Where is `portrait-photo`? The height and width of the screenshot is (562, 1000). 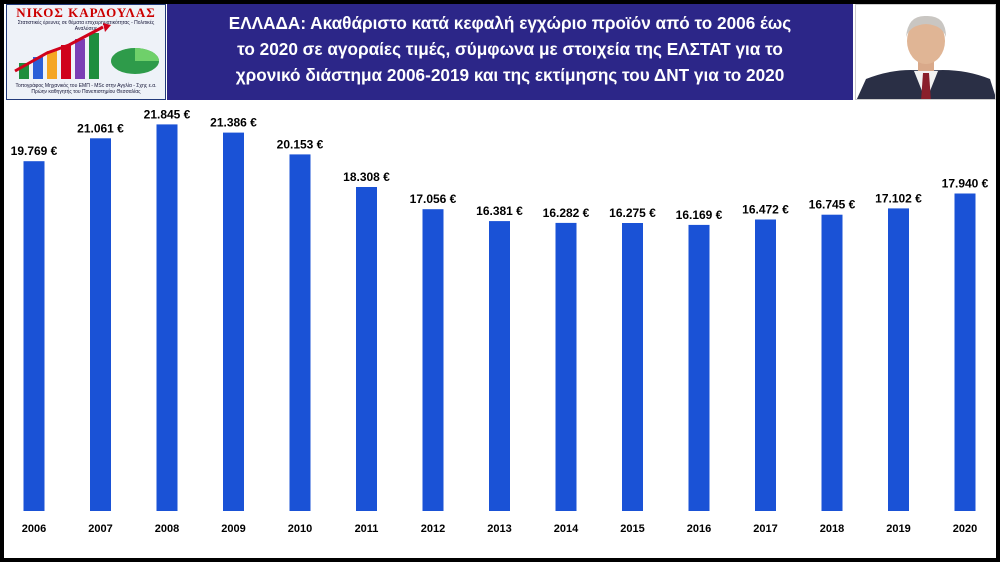
portrait-photo is located at coordinates (925, 52).